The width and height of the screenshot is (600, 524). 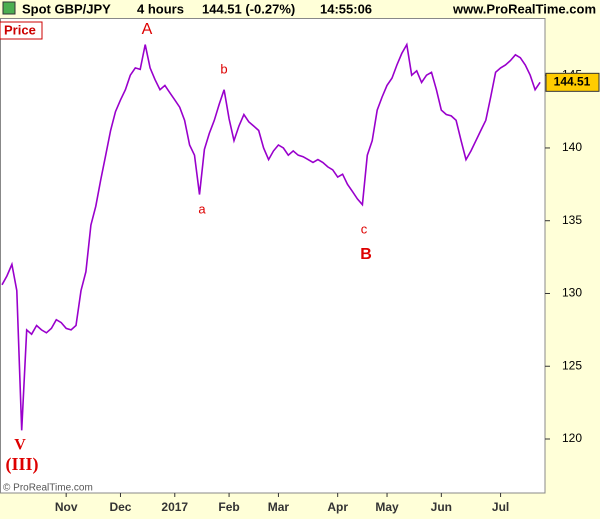 What do you see at coordinates (223, 68) in the screenshot?
I see `wave-label: b` at bounding box center [223, 68].